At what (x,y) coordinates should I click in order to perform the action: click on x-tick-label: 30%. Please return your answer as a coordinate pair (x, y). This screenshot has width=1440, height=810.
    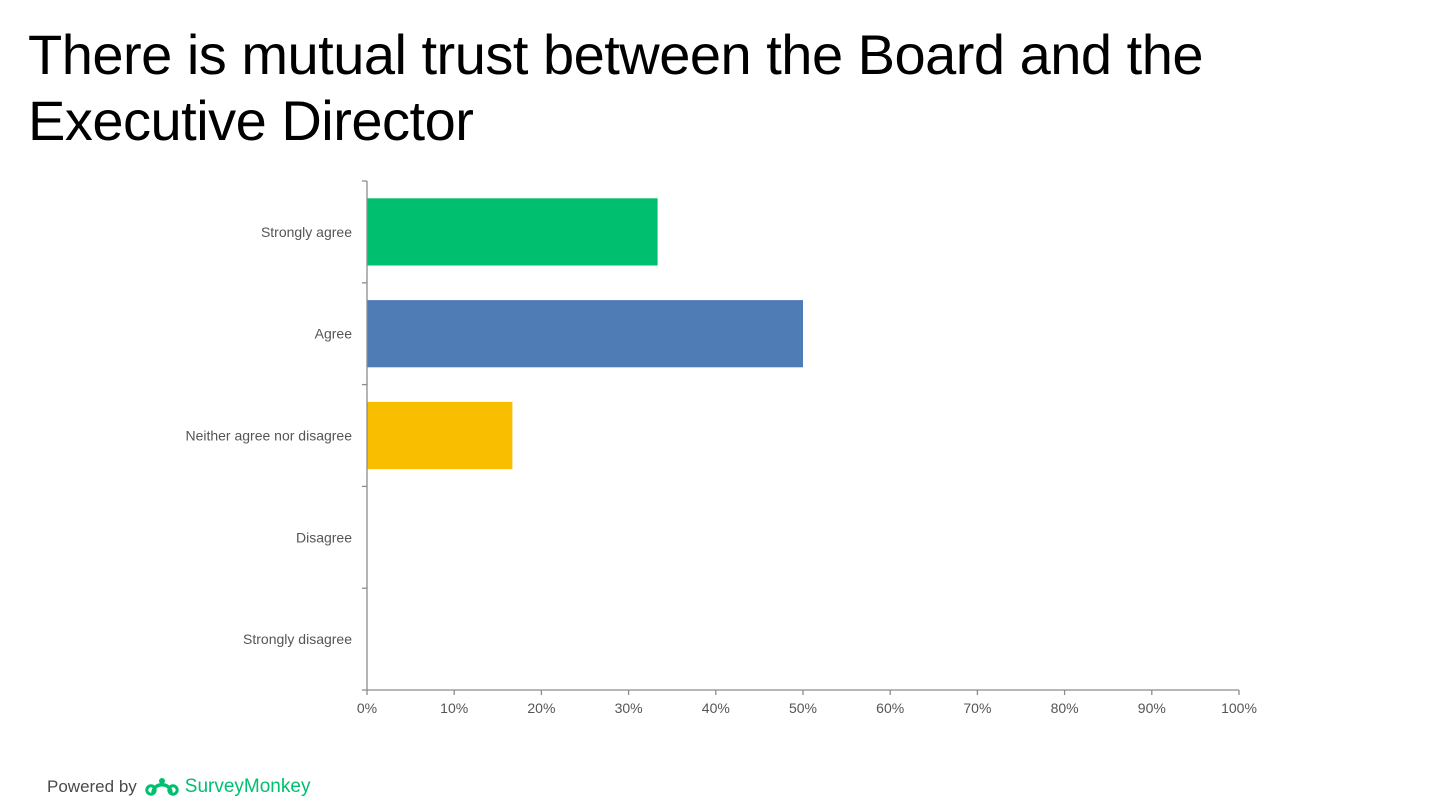
    Looking at the image, I should click on (629, 708).